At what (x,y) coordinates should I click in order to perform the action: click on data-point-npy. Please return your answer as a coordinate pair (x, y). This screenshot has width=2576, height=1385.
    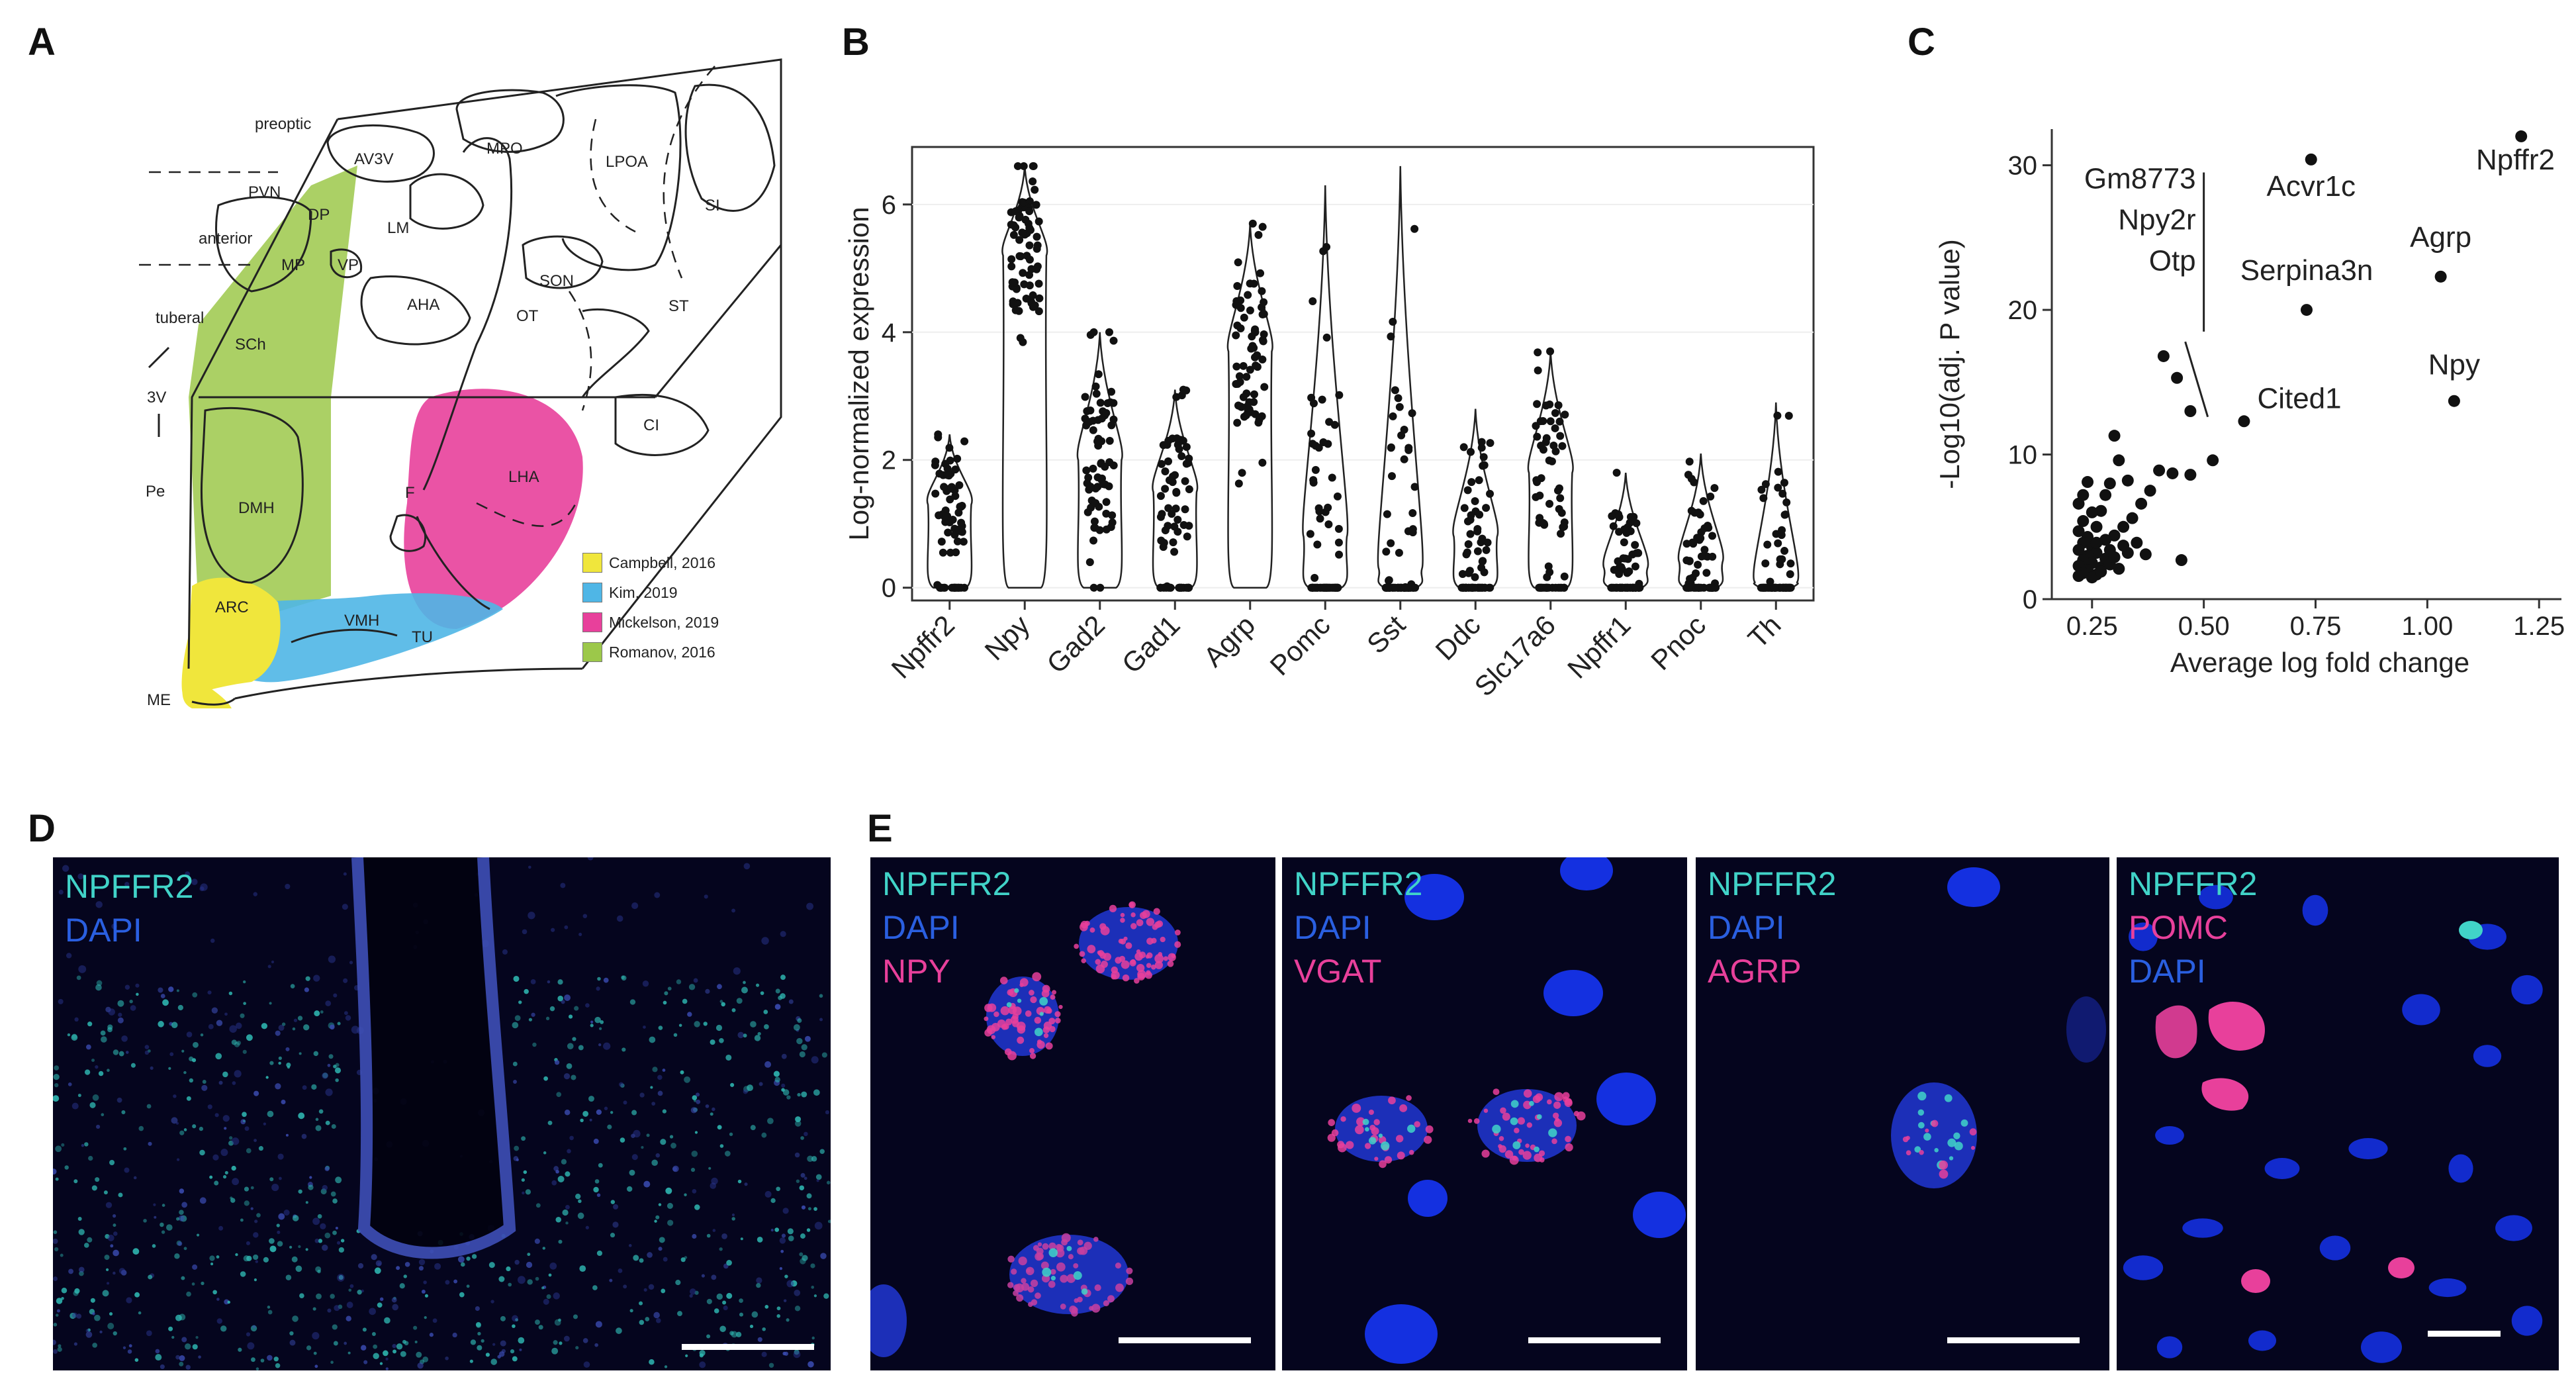
    Looking at the image, I should click on (2454, 401).